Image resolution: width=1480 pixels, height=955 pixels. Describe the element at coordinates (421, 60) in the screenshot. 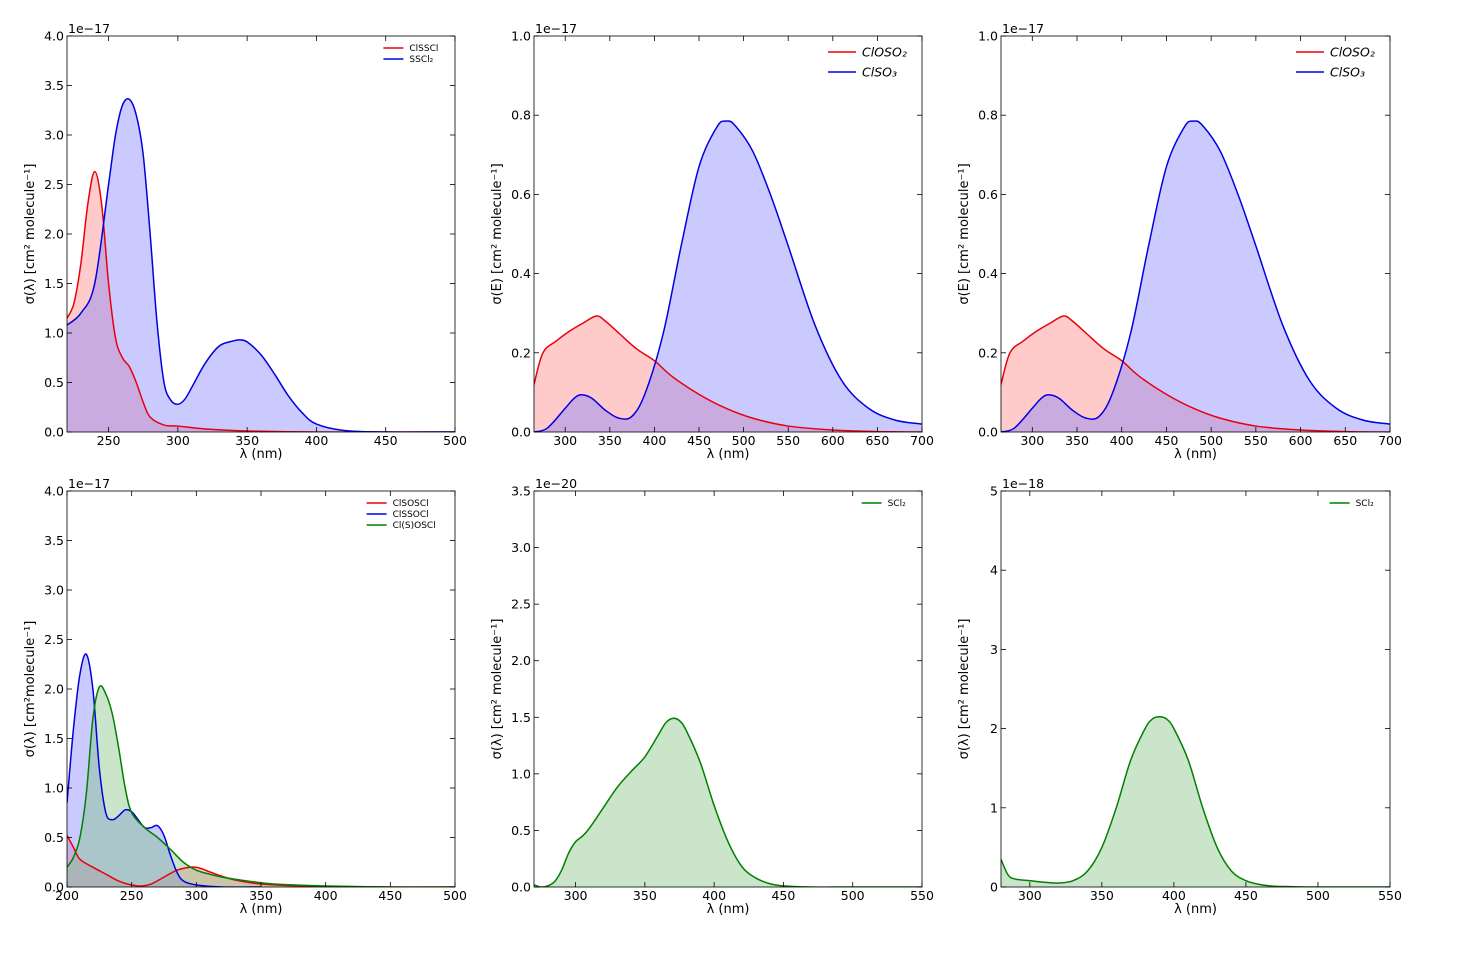

I see `legend-entry: SSCl₂` at that location.